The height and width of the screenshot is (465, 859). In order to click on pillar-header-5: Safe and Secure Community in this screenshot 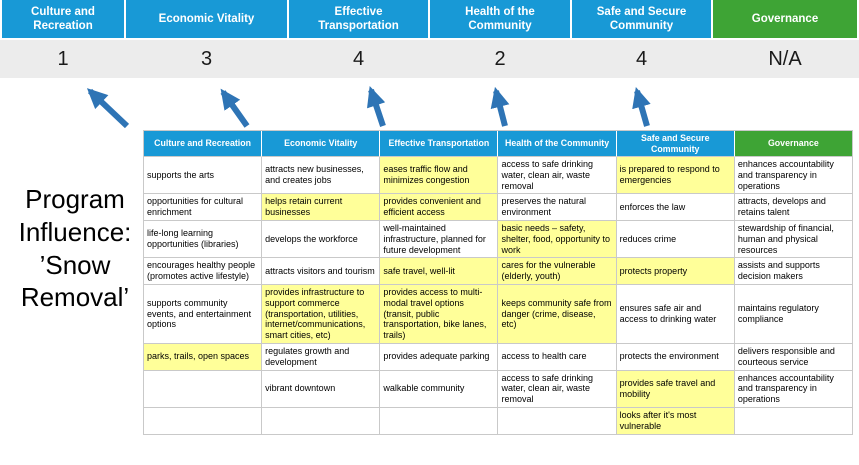, I will do `click(641, 19)`.